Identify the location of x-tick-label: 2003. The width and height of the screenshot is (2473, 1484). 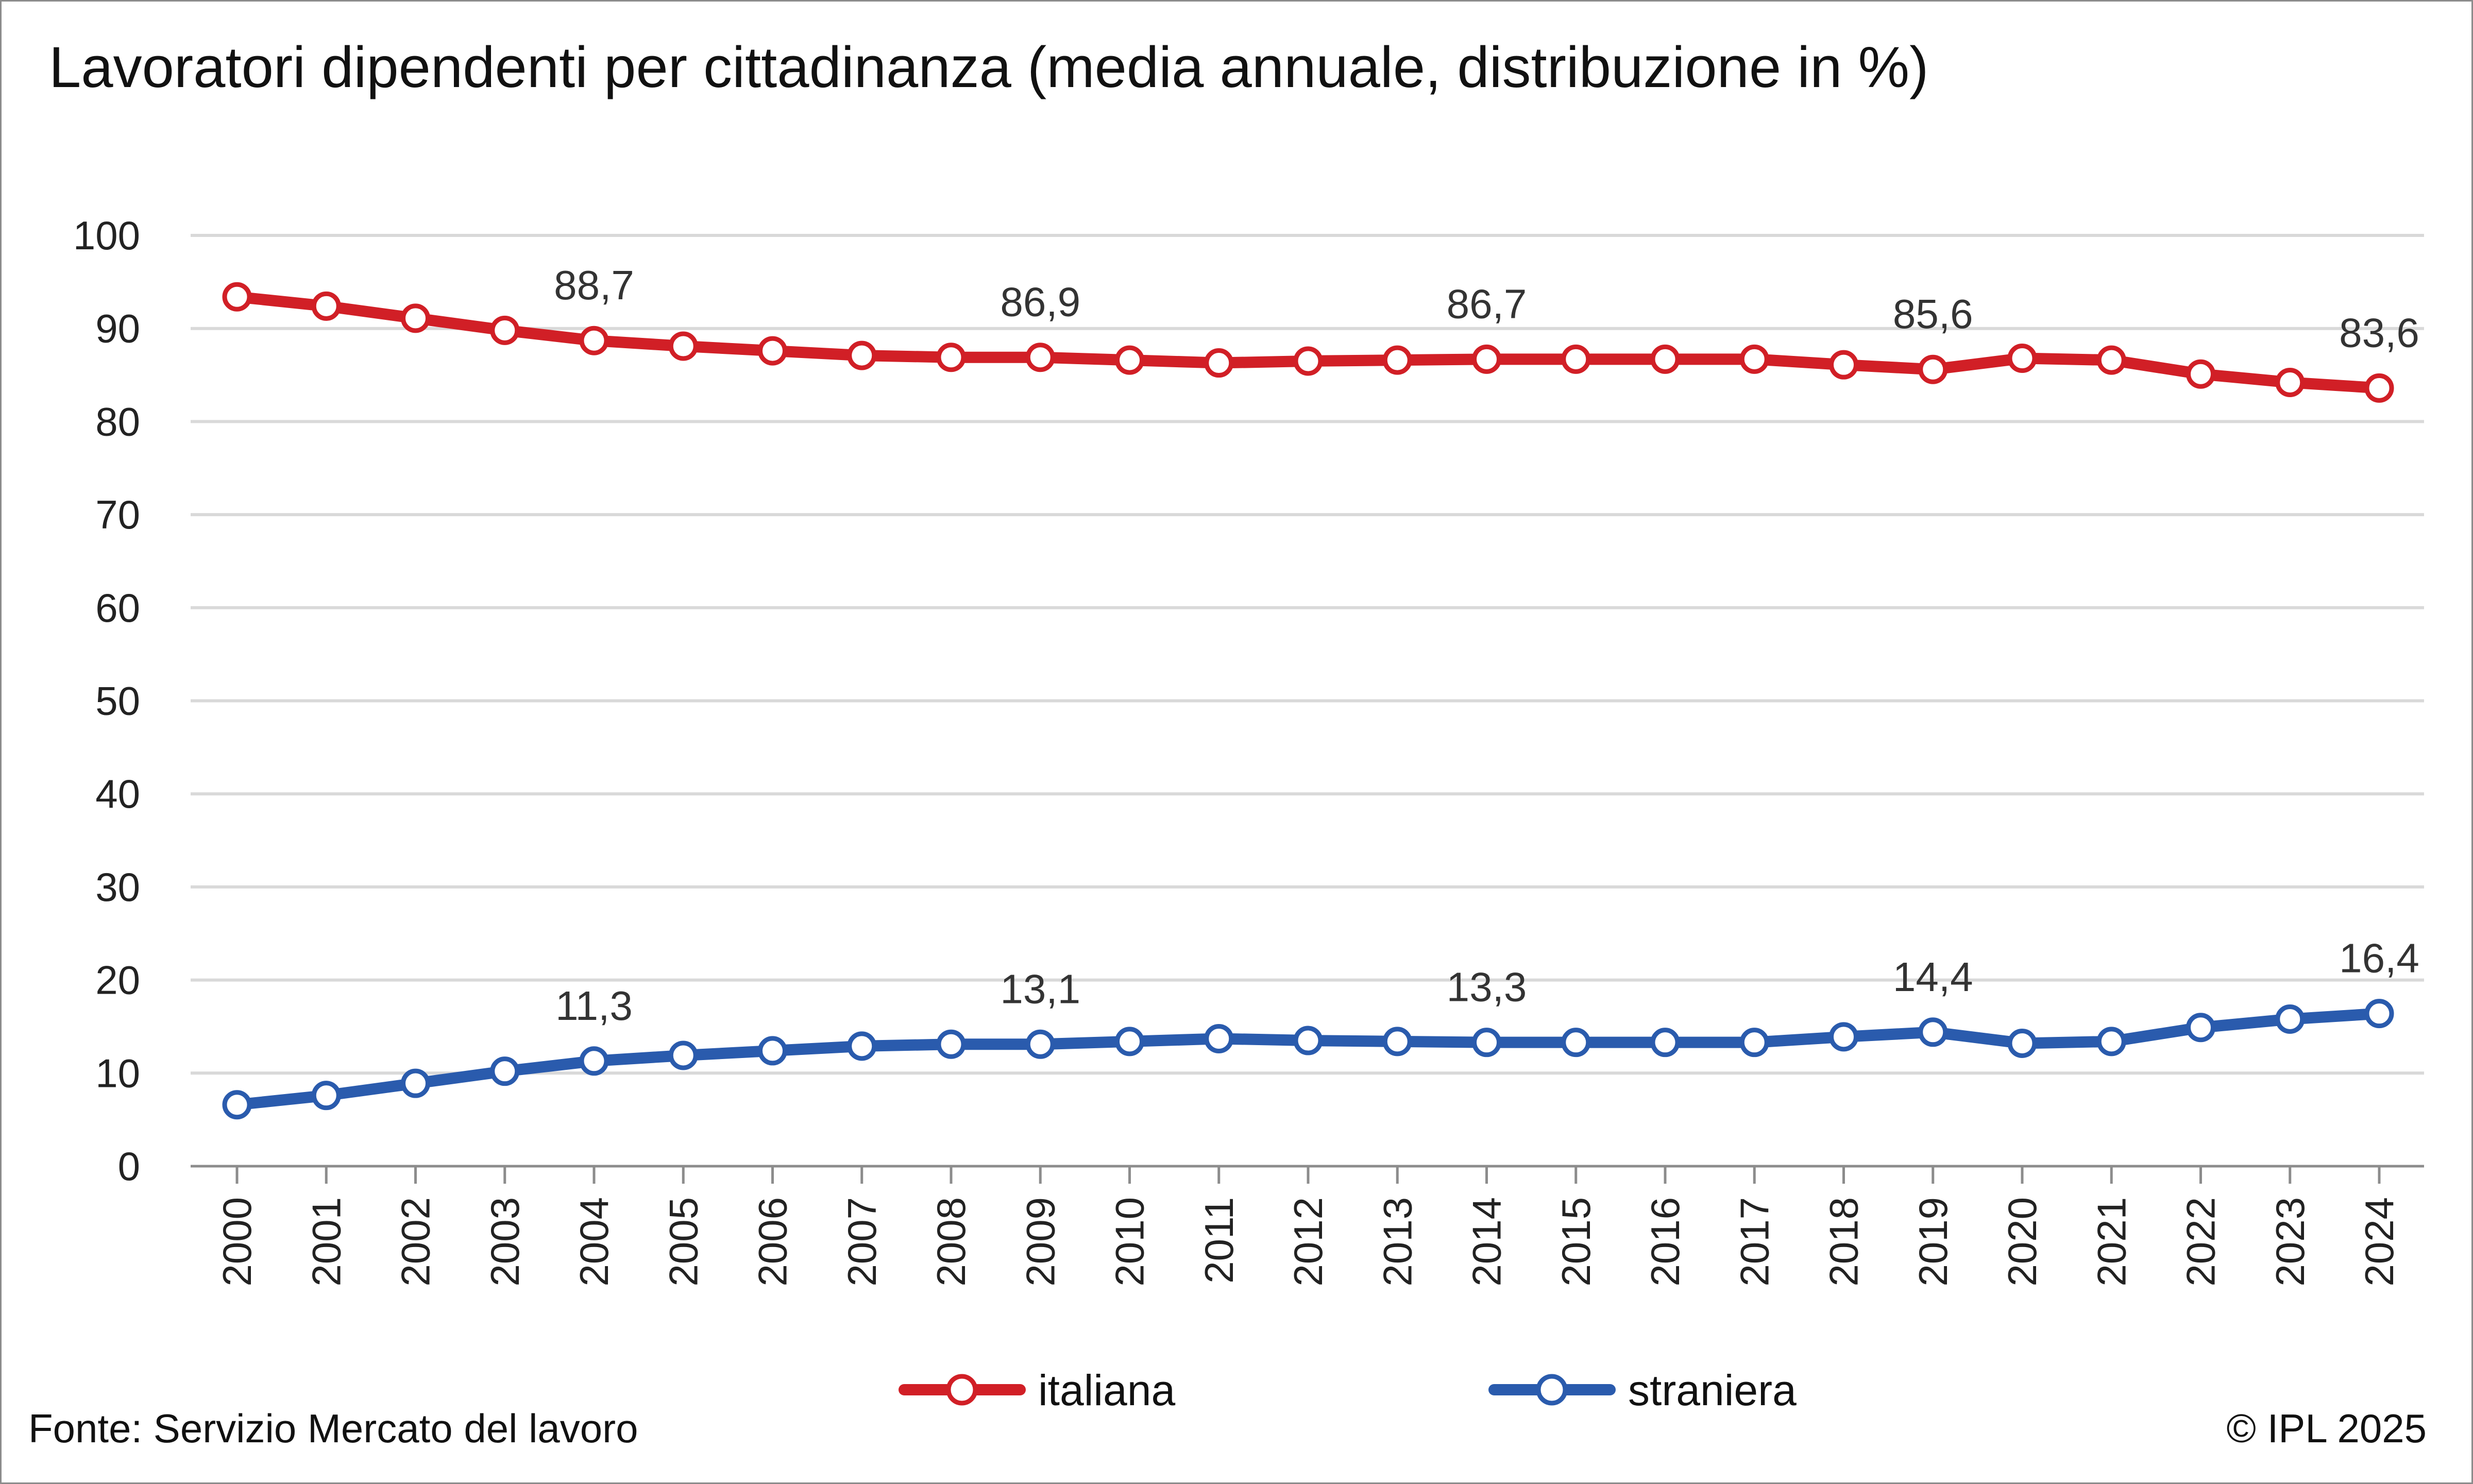
(505, 1242).